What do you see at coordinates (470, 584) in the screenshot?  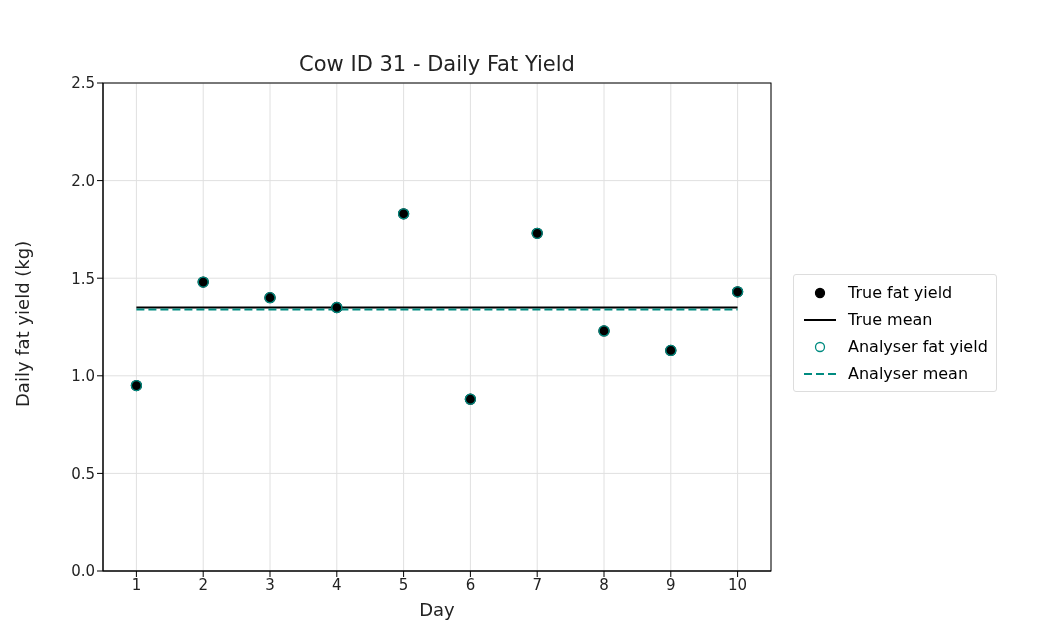 I see `x-tick-label: 6` at bounding box center [470, 584].